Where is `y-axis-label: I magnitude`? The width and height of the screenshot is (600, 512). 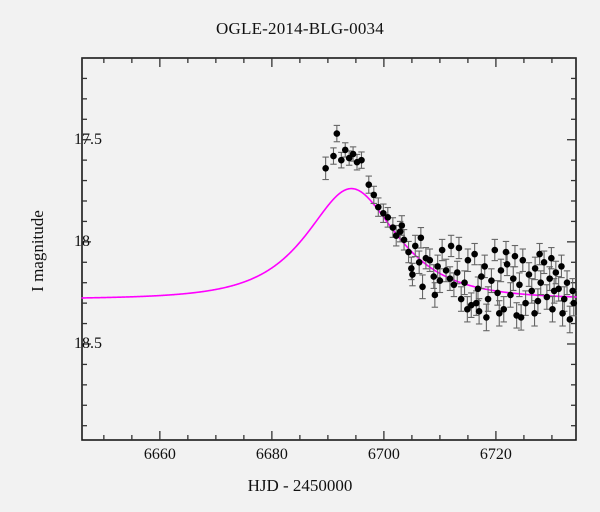 y-axis-label: I magnitude is located at coordinates (37, 251).